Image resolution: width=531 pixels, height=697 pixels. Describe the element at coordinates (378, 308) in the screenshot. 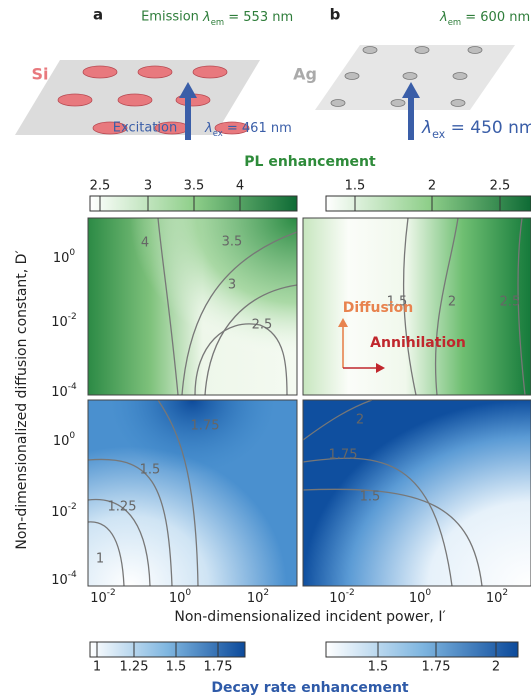

I see `arrow-label: Diffusion` at that location.